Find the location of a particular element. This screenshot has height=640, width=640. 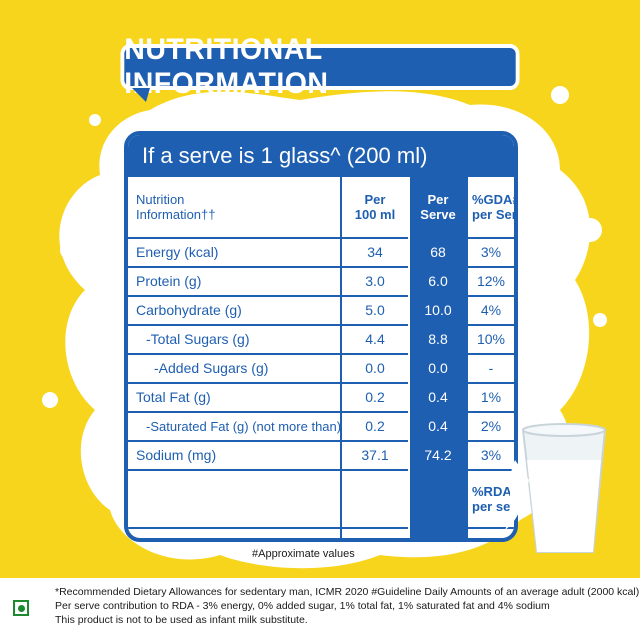

rda-header-row: %RDA* per serve is located at coordinates (321, 498).